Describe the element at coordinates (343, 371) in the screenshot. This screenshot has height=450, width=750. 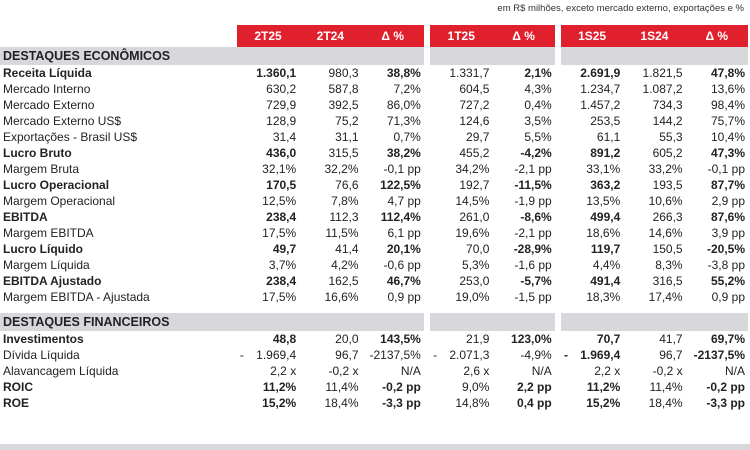
I see `value-cell: -0,2 x` at that location.